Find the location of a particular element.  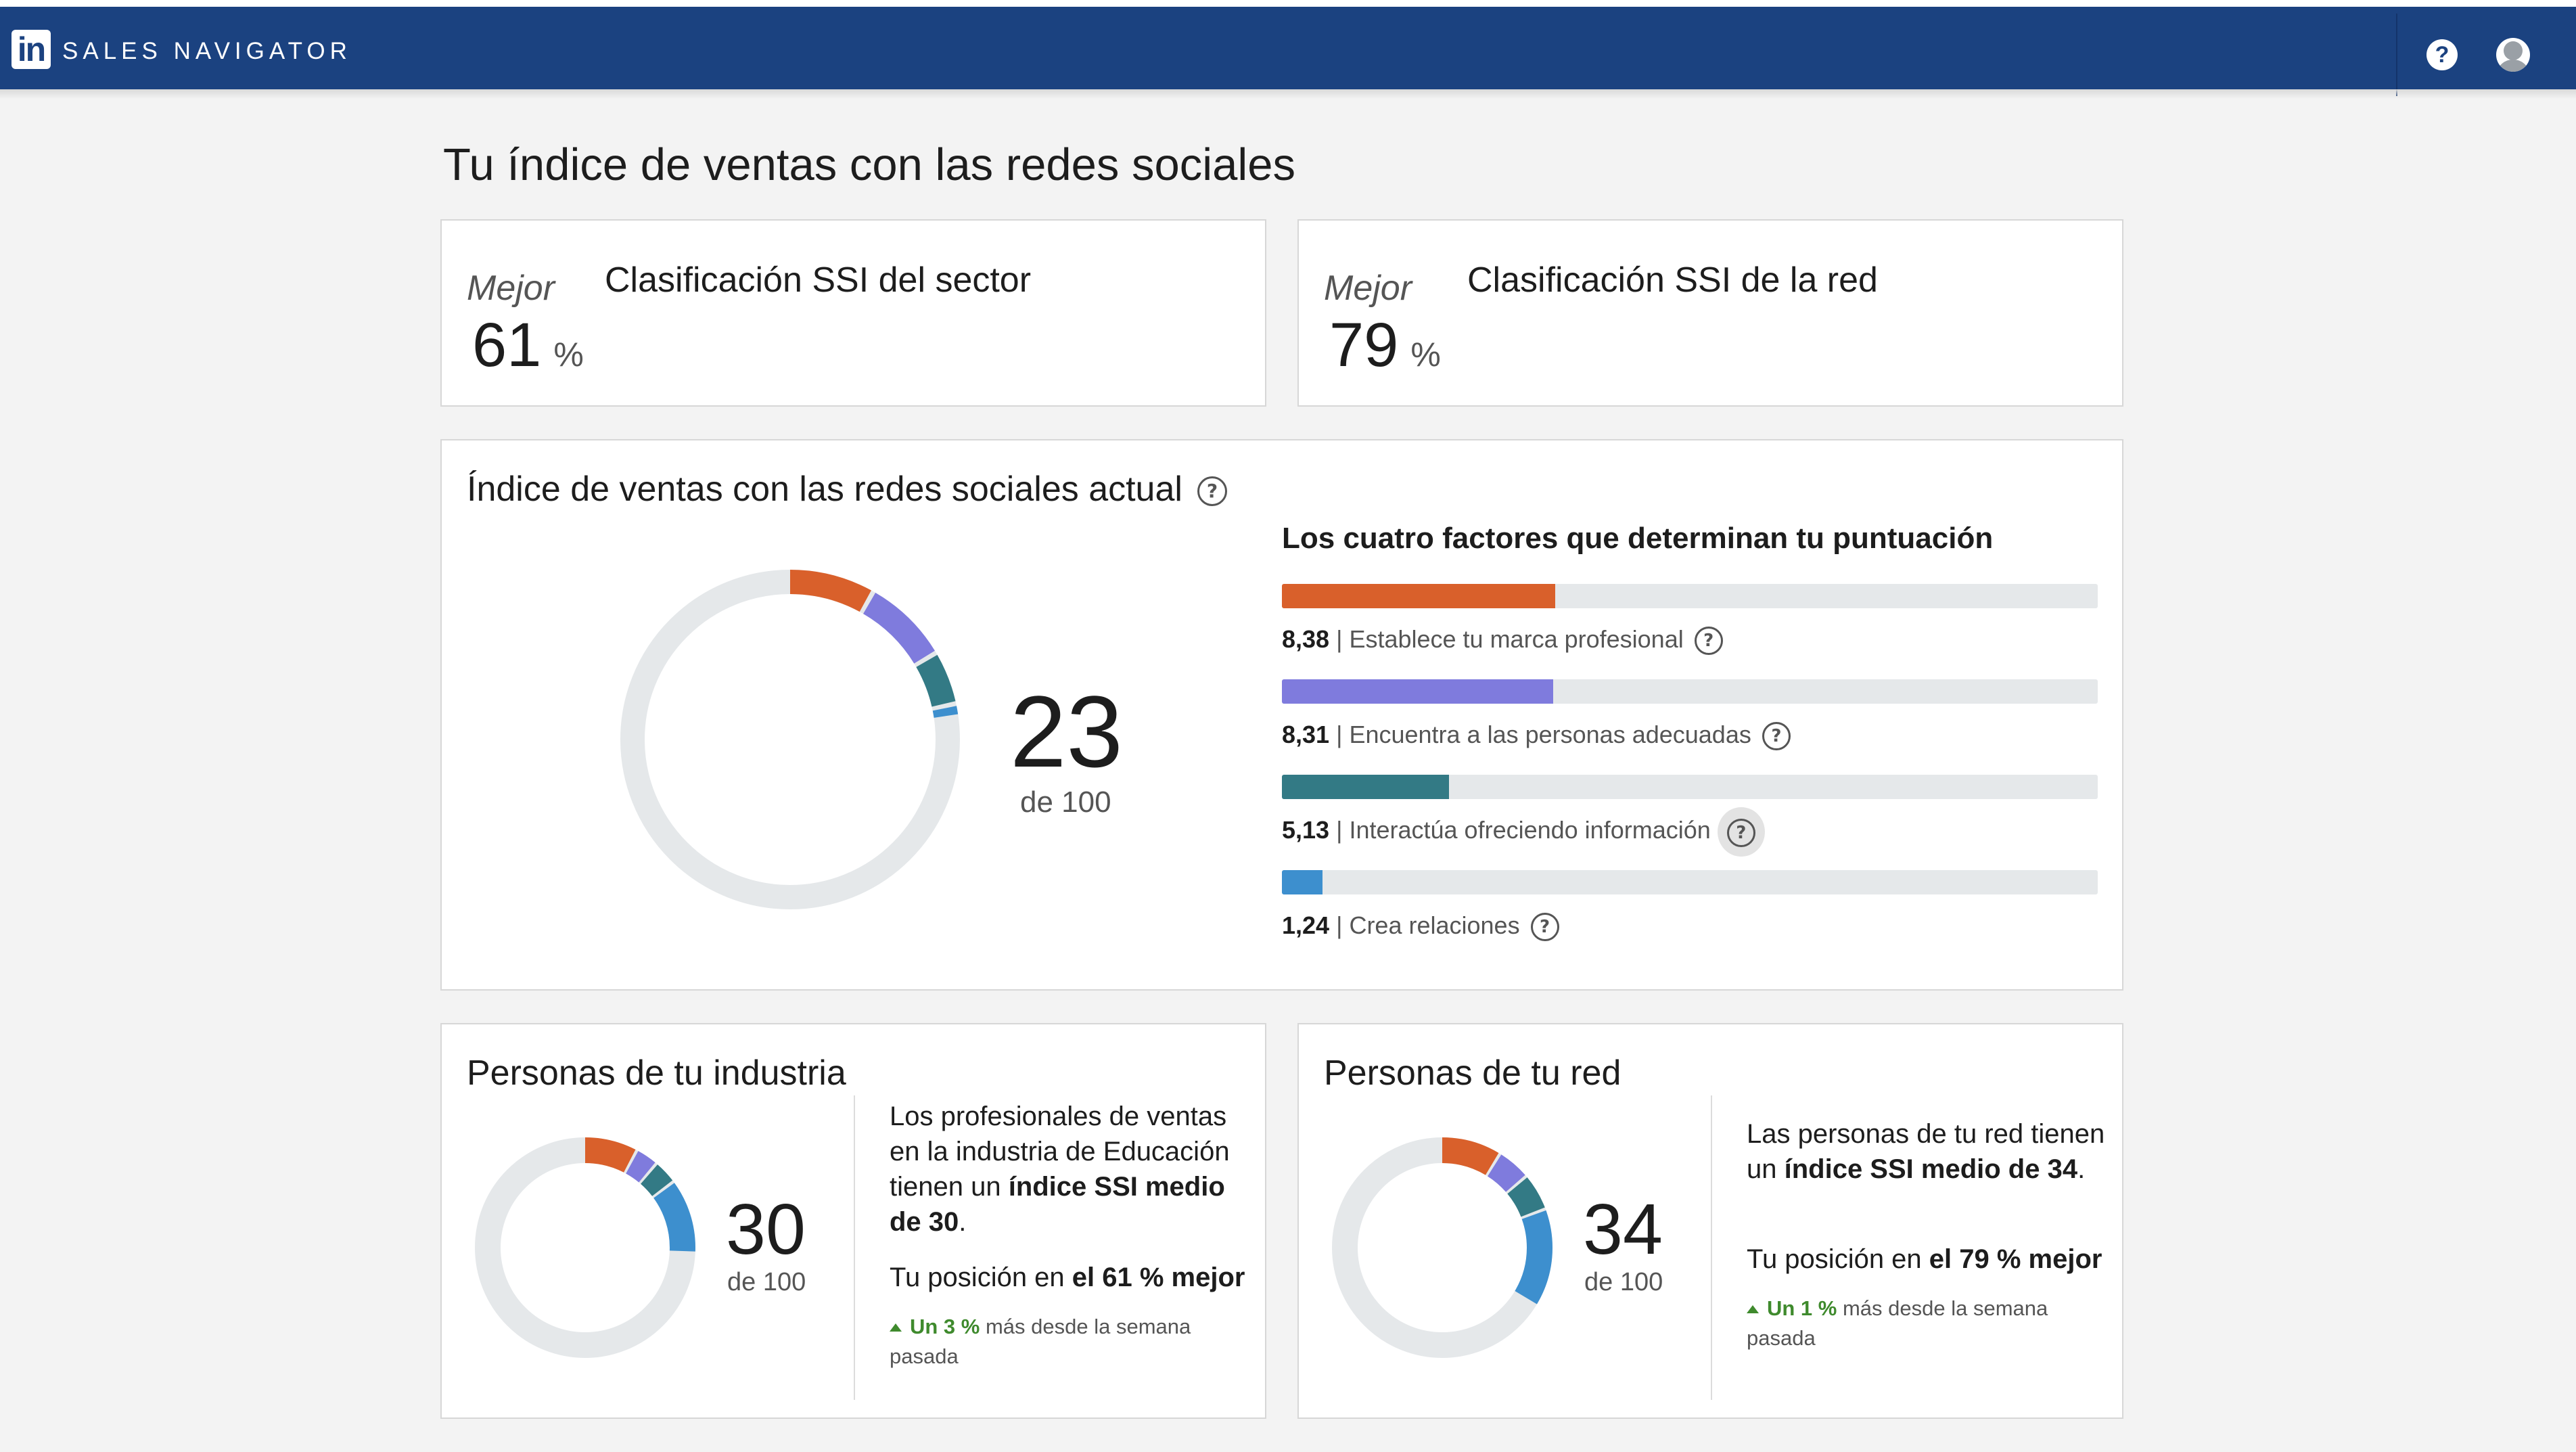

network-rank-title: Clasificación SSI de la red is located at coordinates (1672, 280).